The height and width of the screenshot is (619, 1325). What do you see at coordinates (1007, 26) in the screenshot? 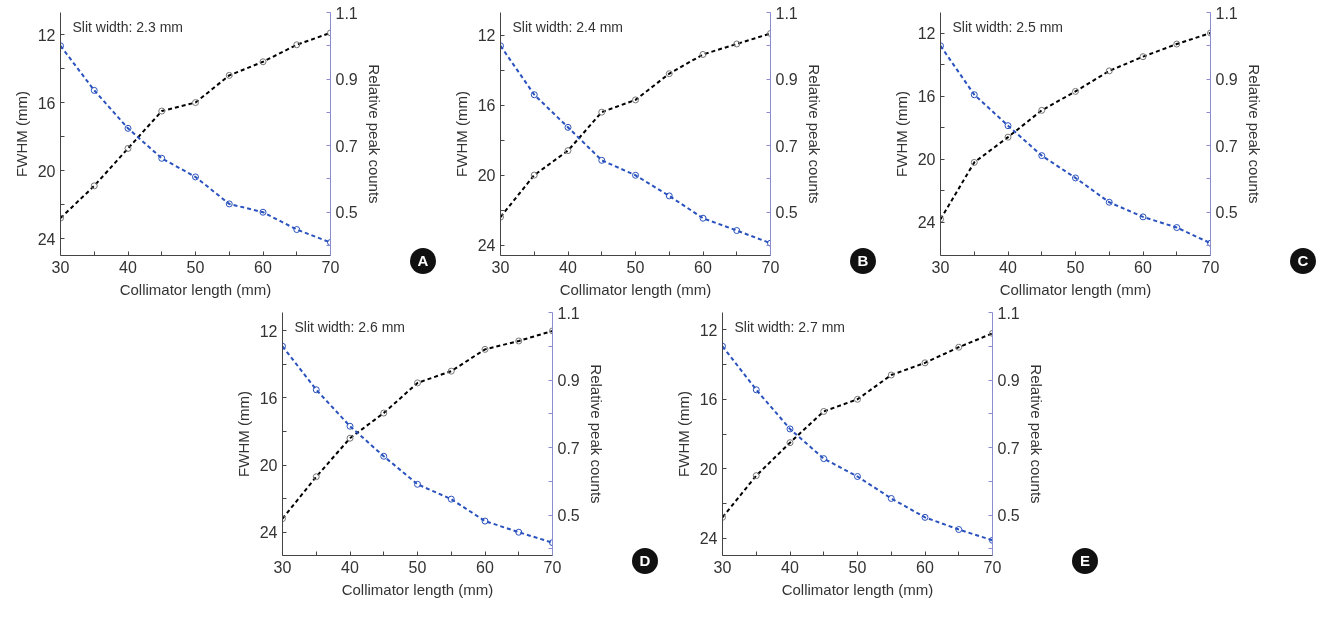
I see `annotation: Slit width: 2.5 mm` at bounding box center [1007, 26].